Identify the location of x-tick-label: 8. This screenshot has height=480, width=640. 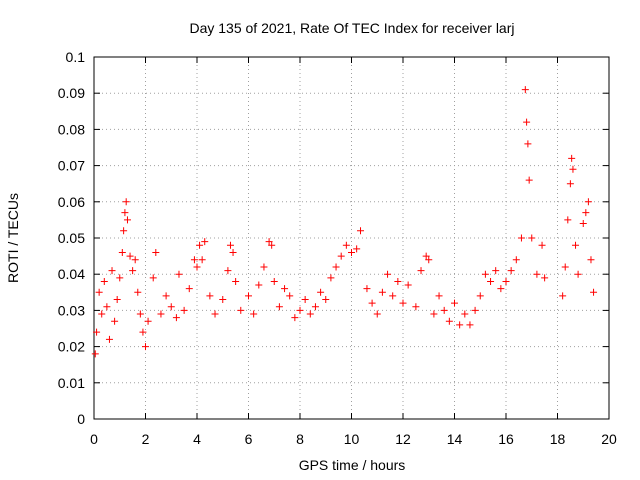
(300, 439).